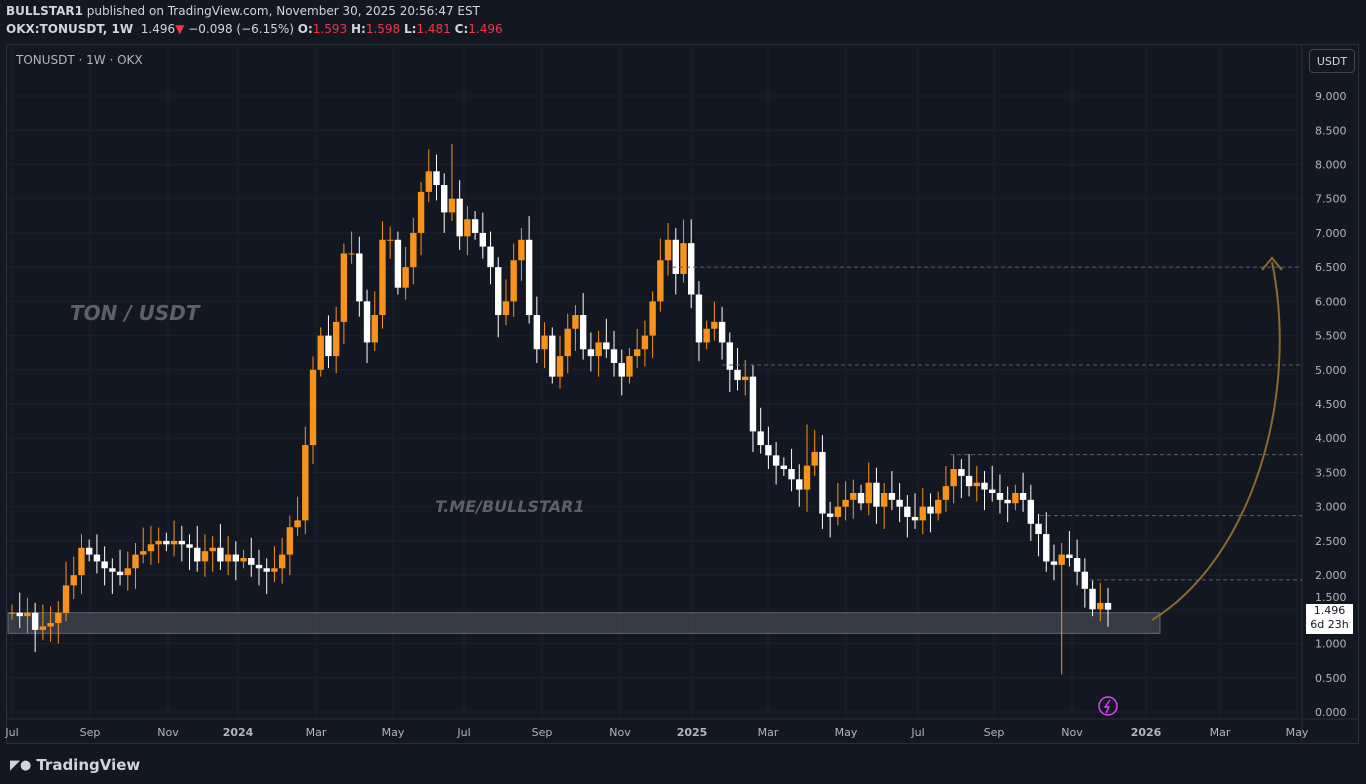 This screenshot has width=1366, height=784. I want to click on c-label: C:, so click(461, 29).